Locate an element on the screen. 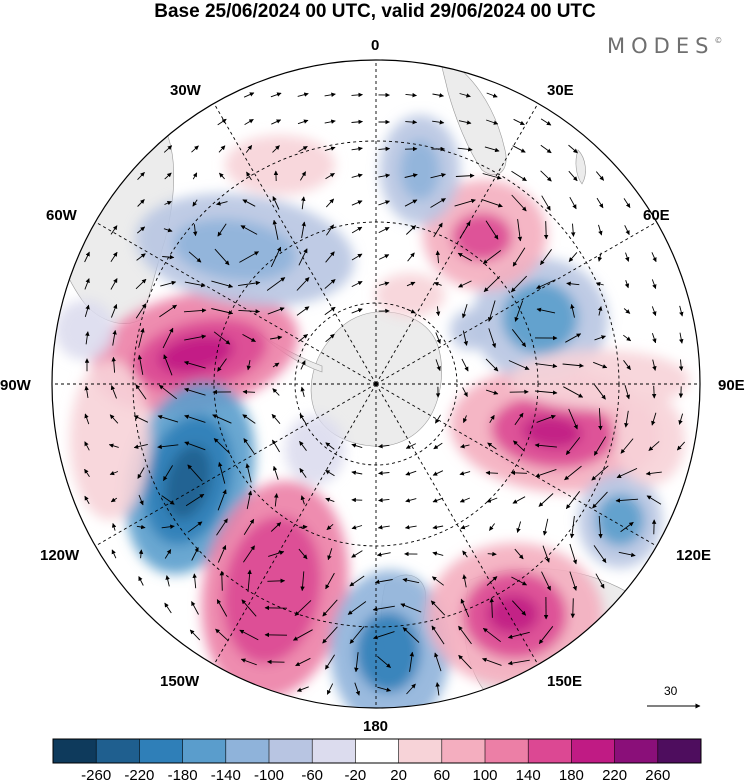  colorbar-tick-label: -220 is located at coordinates (139, 775).